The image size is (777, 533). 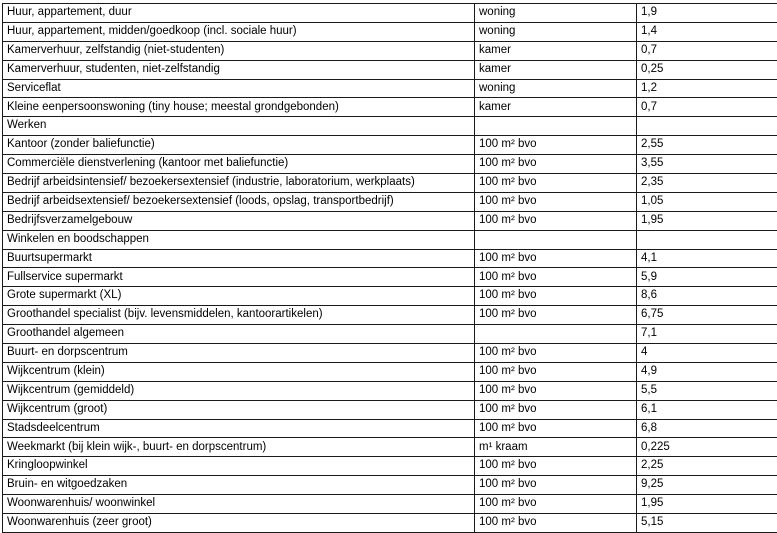 What do you see at coordinates (556, 447) in the screenshot?
I see `unit-cell: m¹ kraam` at bounding box center [556, 447].